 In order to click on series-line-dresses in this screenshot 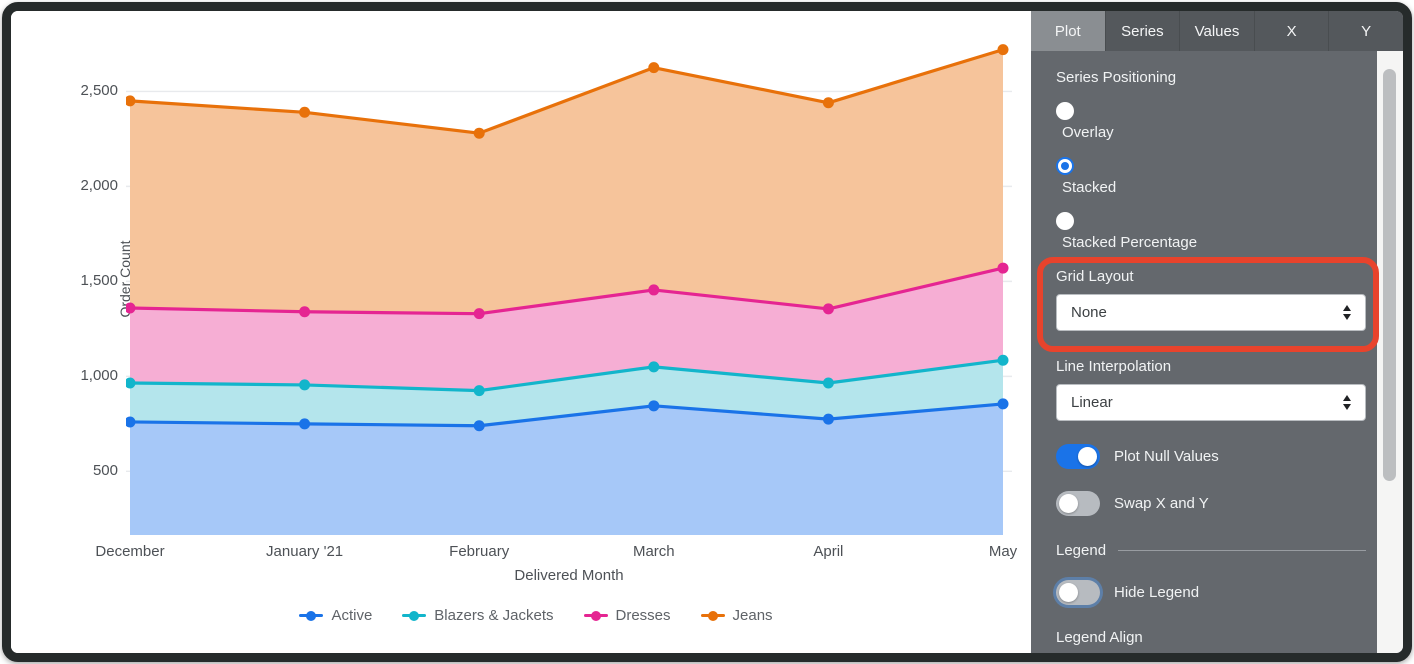, I will do `click(566, 291)`.